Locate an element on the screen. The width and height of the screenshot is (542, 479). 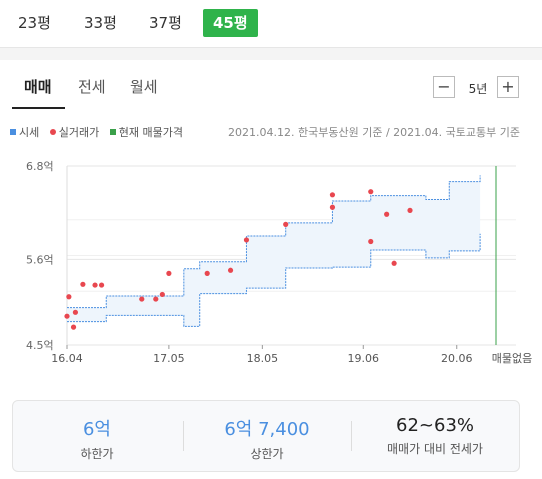
size-tab-bar: 23평 33평 37평 45평 is located at coordinates (271, 24).